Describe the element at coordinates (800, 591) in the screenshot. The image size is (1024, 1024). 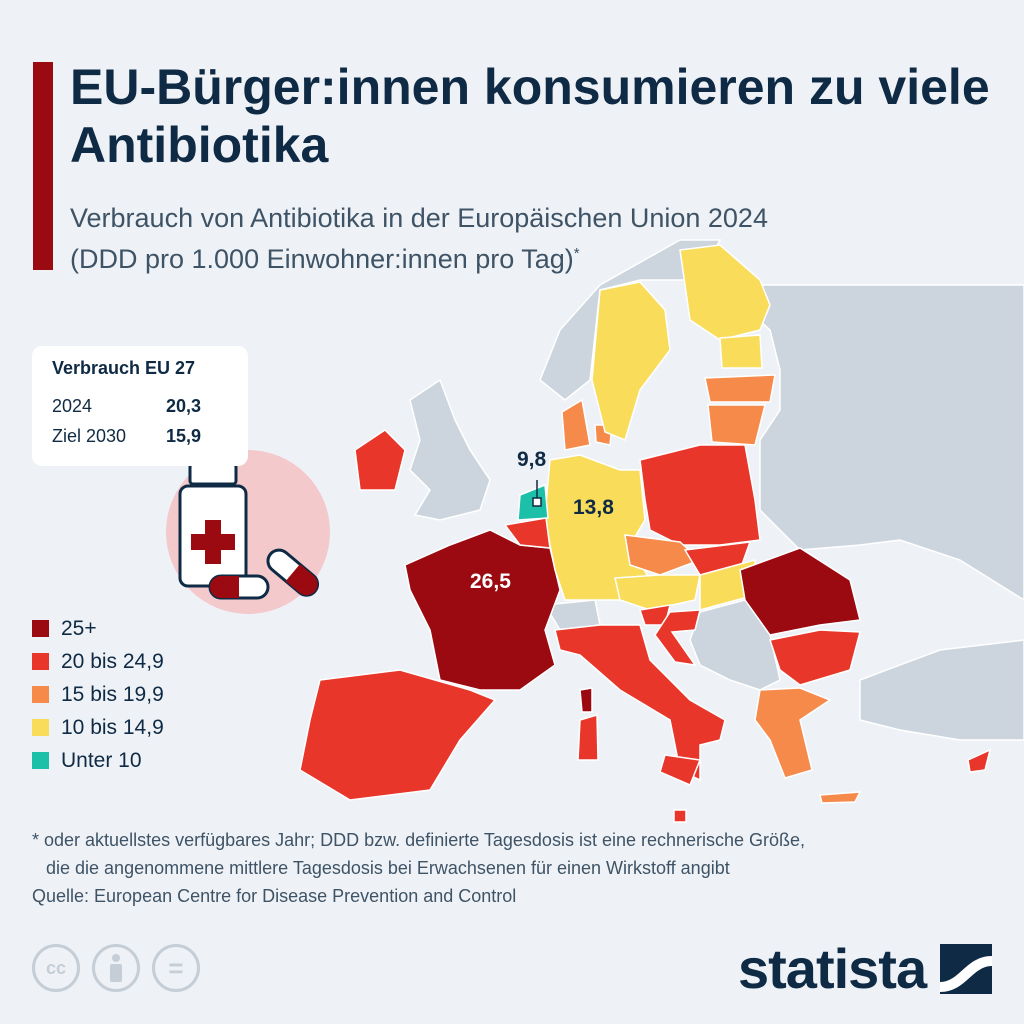
I see `country-romania` at that location.